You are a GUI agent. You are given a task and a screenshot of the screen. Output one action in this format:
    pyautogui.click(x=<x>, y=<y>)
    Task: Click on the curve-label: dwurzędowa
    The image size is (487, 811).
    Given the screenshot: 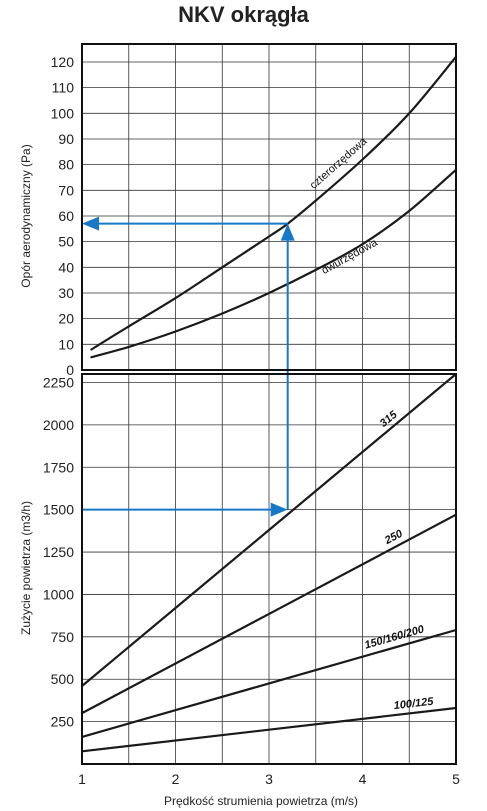 What is the action you would take?
    pyautogui.click(x=350, y=256)
    